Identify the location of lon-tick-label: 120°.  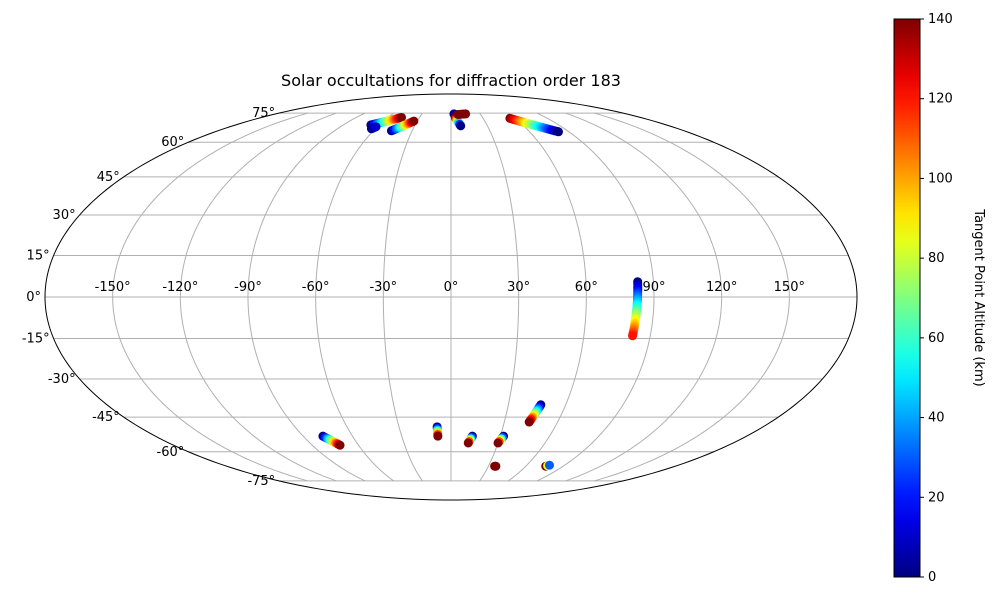
(721, 287).